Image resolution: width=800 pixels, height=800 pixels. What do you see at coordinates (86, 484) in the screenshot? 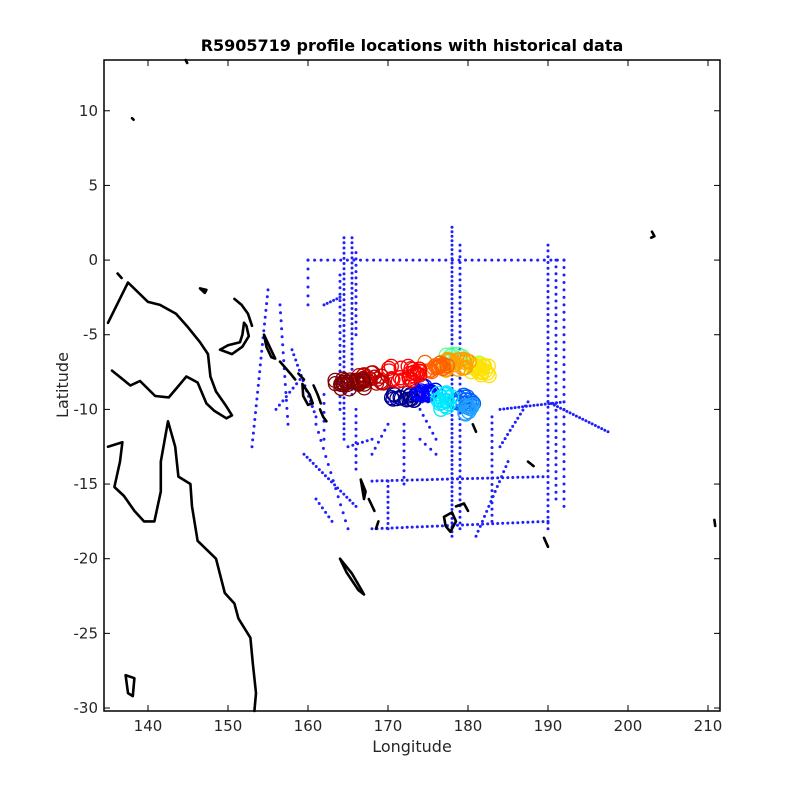
I see `y-tick-label: -15` at bounding box center [86, 484].